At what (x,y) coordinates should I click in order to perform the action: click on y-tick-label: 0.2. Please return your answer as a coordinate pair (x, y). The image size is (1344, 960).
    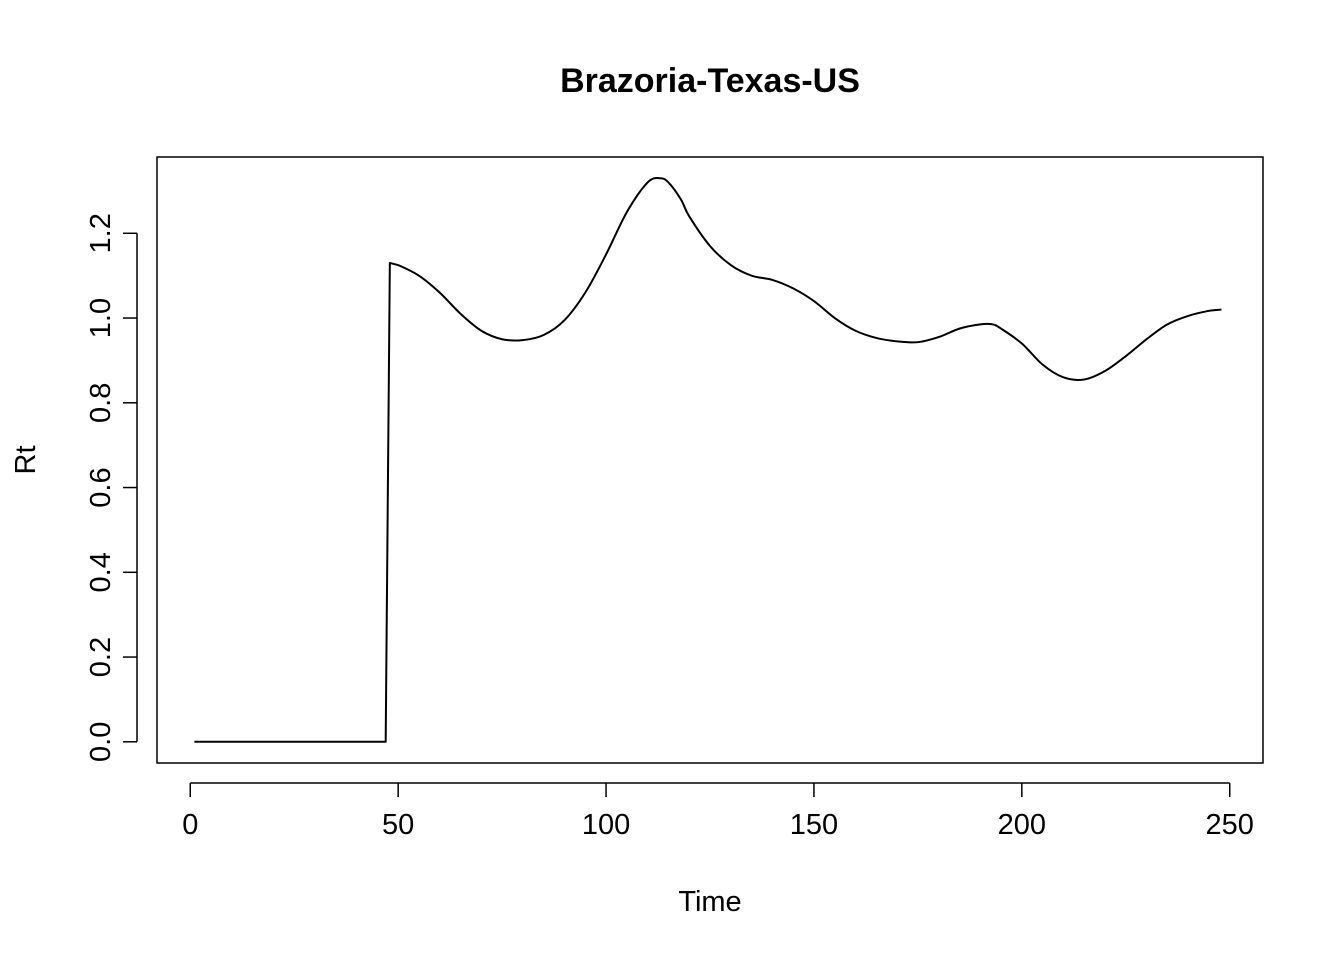
    Looking at the image, I should click on (101, 657).